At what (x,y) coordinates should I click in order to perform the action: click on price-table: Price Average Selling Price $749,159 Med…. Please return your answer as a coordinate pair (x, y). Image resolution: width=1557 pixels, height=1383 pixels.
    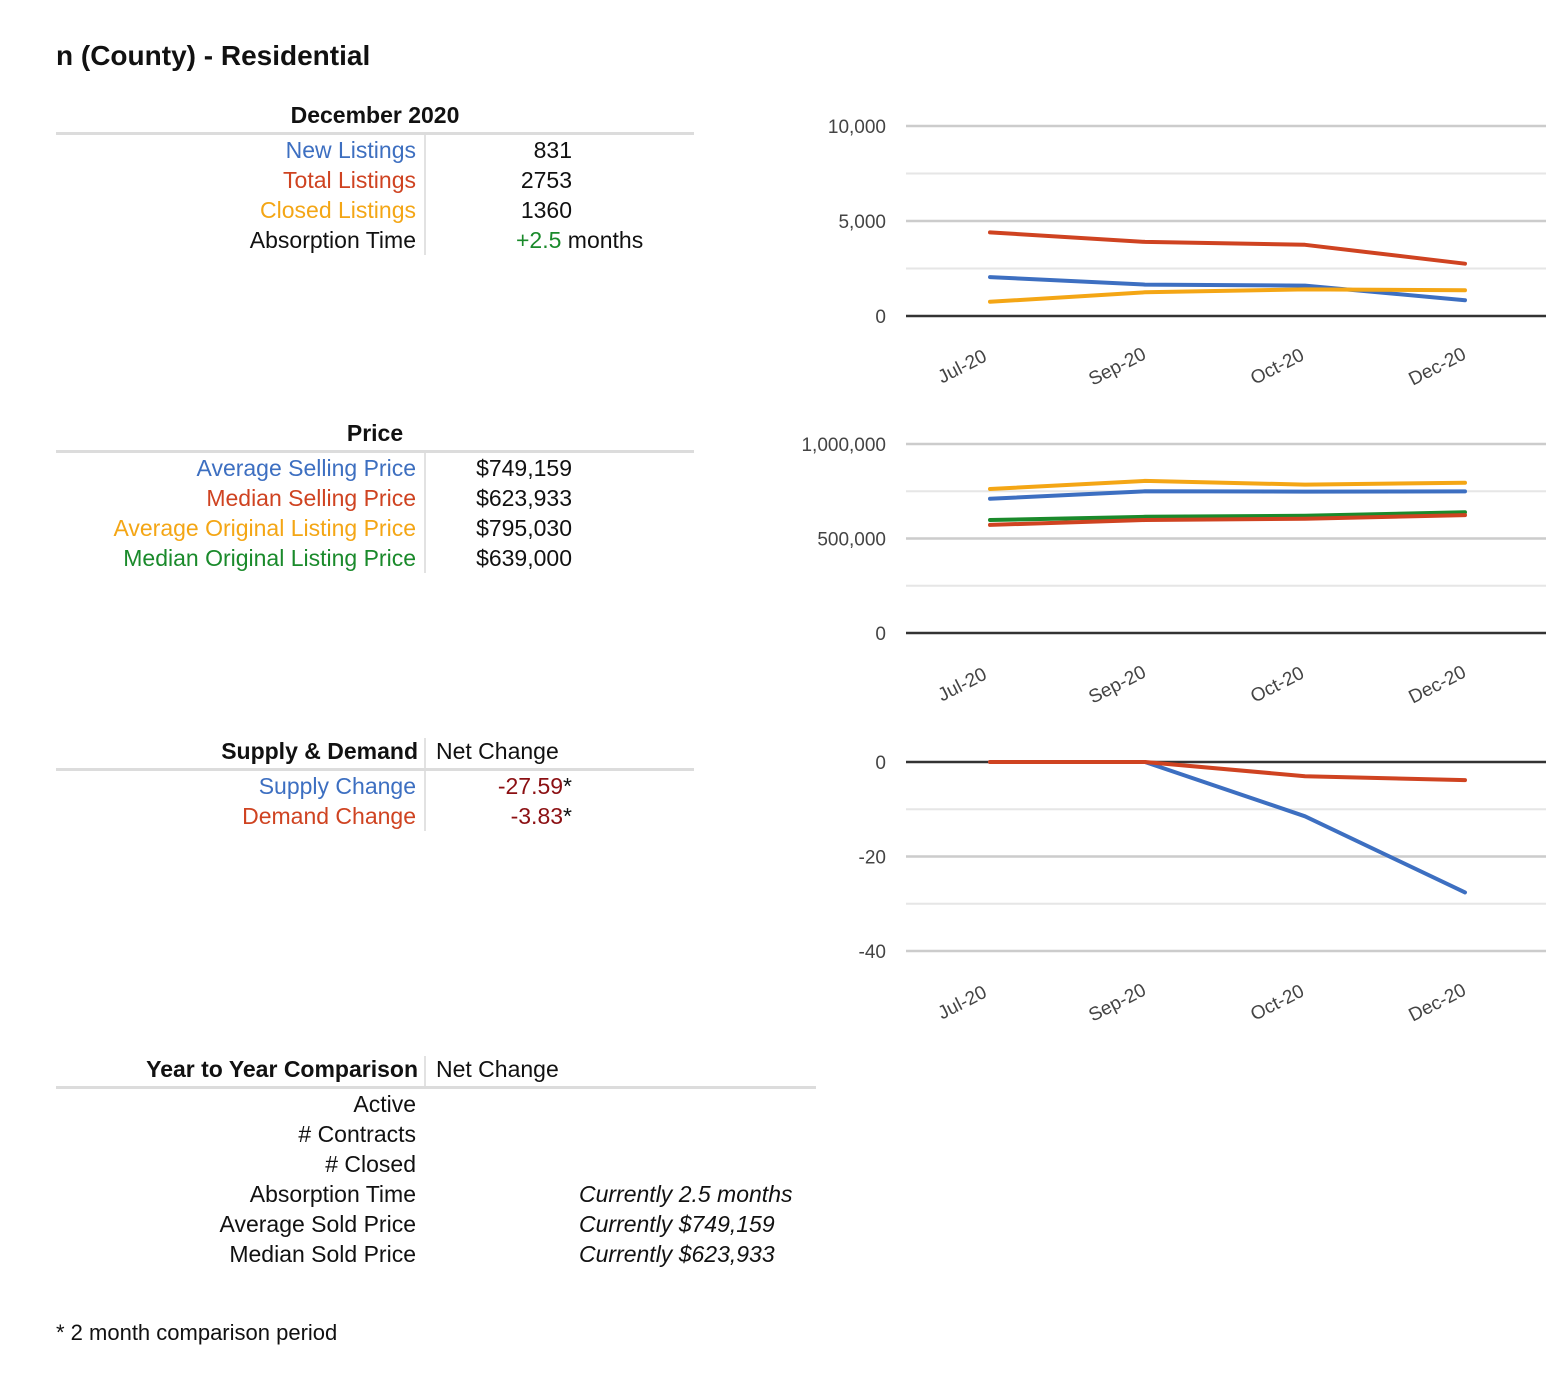
    Looking at the image, I should click on (375, 496).